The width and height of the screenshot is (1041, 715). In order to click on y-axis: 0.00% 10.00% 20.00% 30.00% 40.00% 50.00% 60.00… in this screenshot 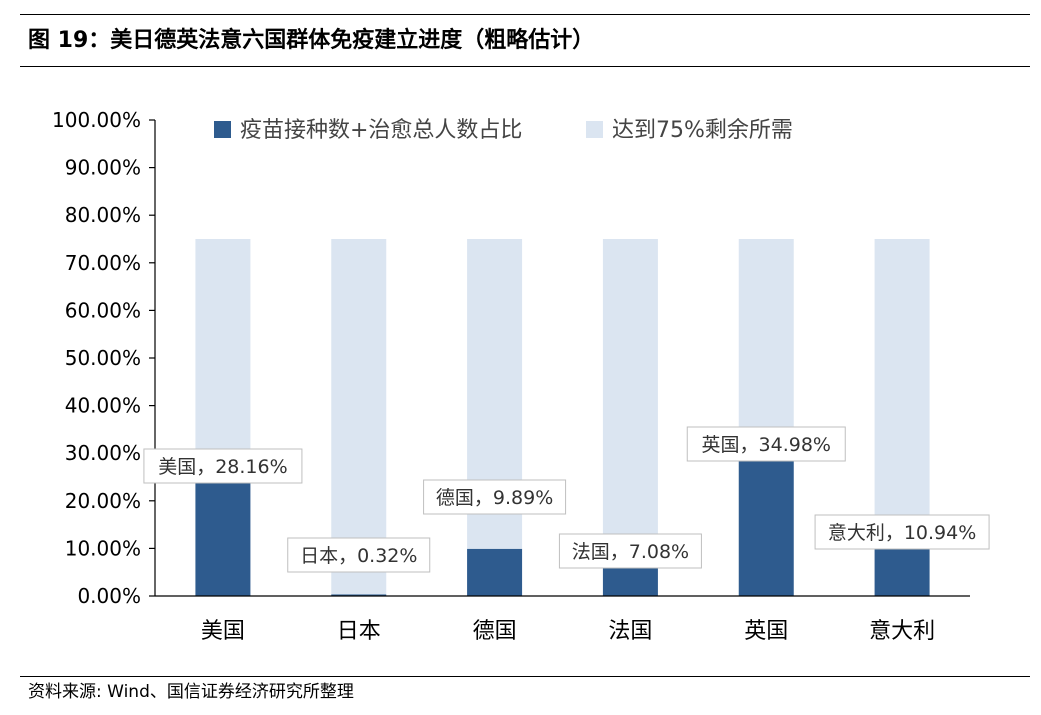, I will do `click(104, 358)`.